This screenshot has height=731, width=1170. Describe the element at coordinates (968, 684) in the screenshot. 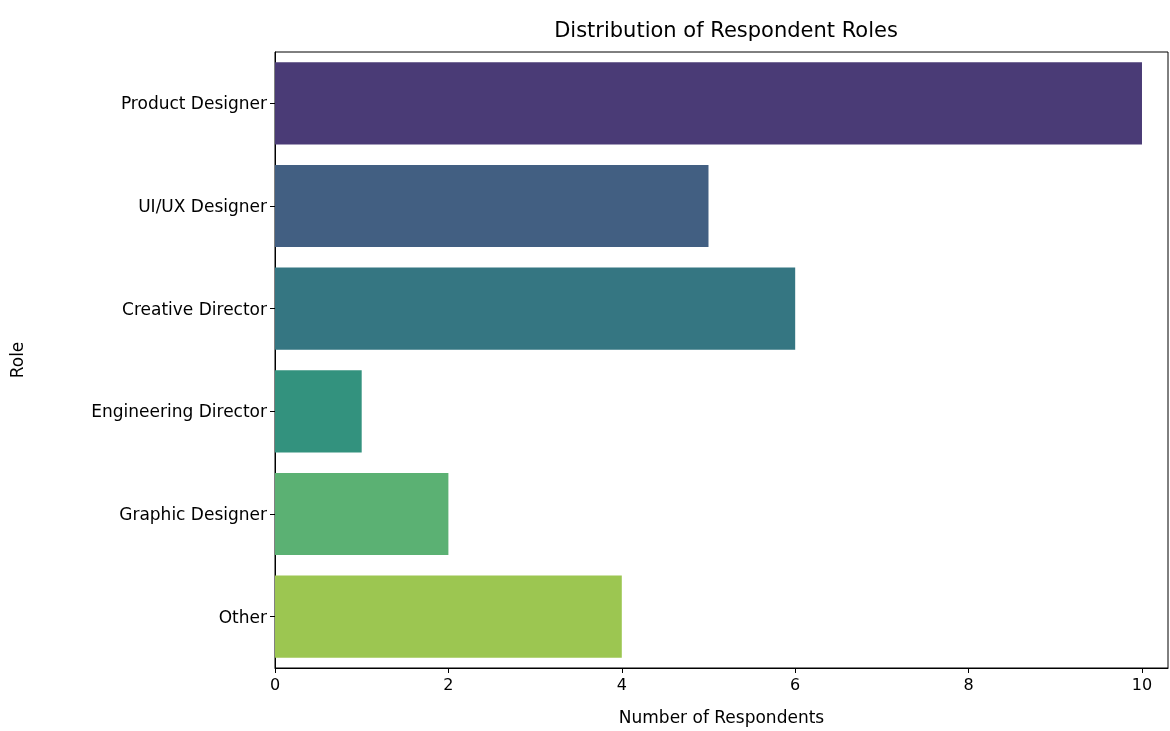

I see `x-tick-label: 8` at that location.